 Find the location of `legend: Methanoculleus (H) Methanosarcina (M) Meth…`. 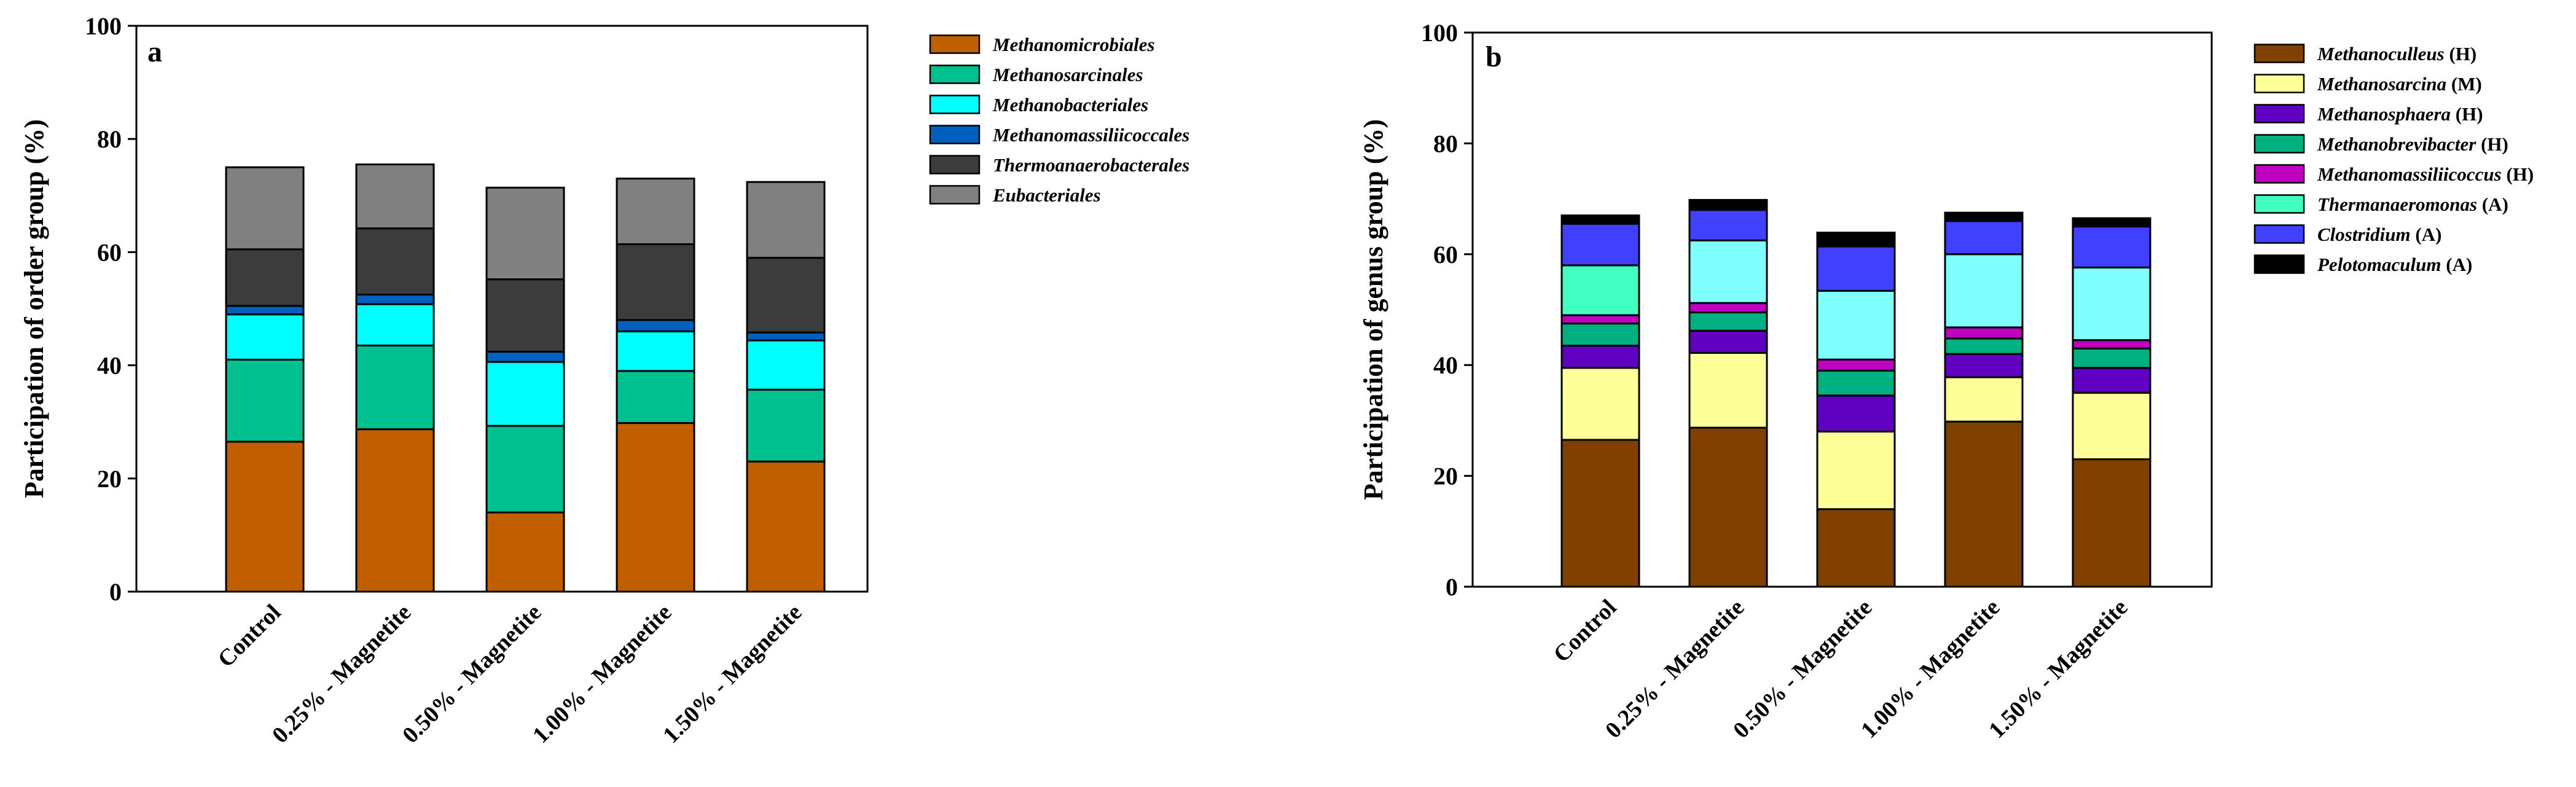

legend: Methanoculleus (H) Methanosarcina (M) Meth… is located at coordinates (2393, 159).